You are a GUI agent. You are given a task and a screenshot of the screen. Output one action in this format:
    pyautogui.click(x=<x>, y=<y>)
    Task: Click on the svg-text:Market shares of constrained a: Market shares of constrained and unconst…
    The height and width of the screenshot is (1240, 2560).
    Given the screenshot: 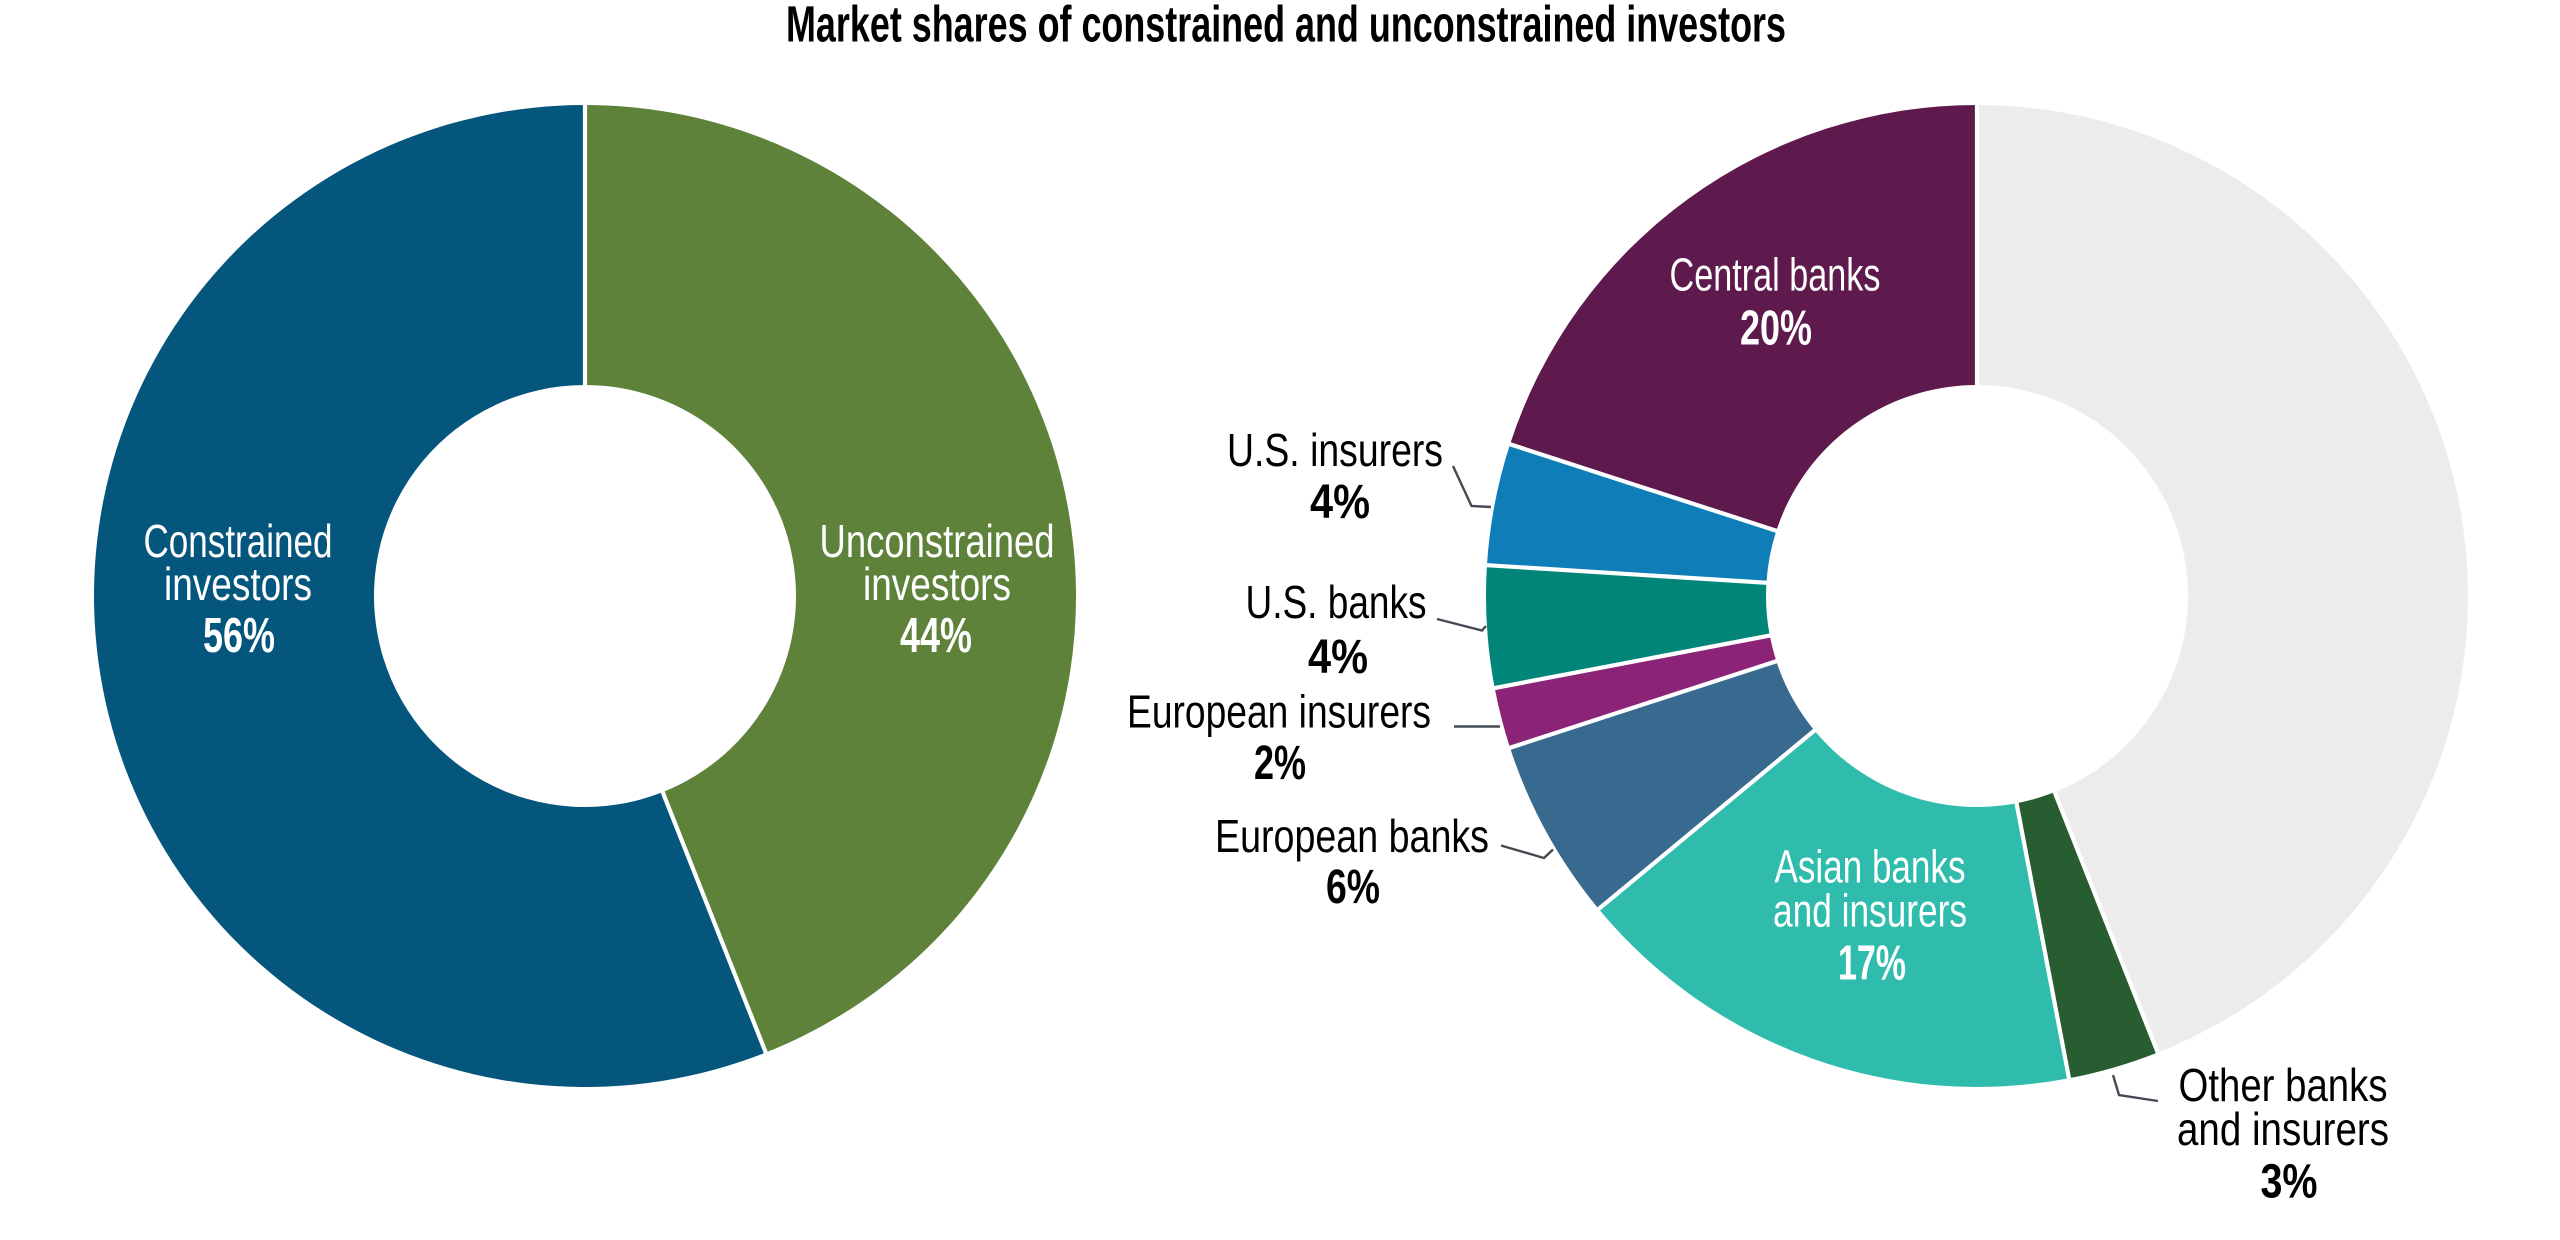 What is the action you would take?
    pyautogui.click(x=1286, y=26)
    